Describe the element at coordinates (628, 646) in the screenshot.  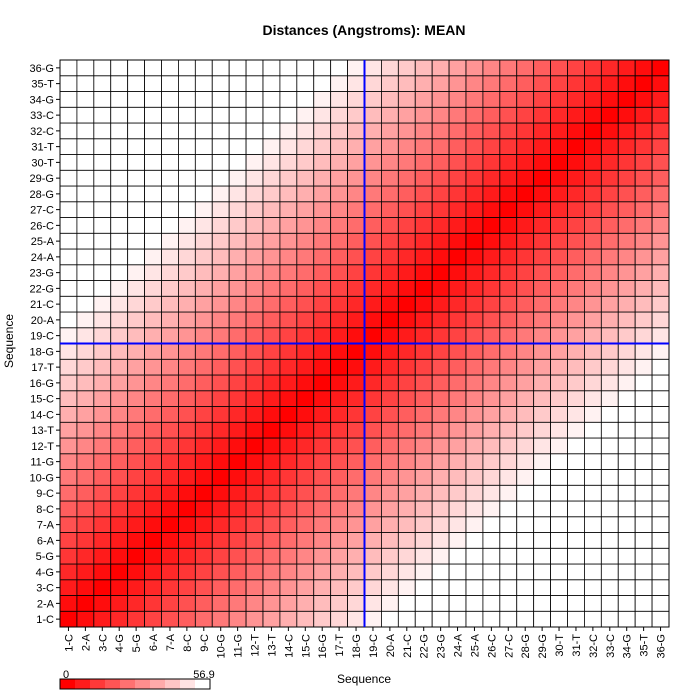
I see `x-tick-label: 34-G` at that location.